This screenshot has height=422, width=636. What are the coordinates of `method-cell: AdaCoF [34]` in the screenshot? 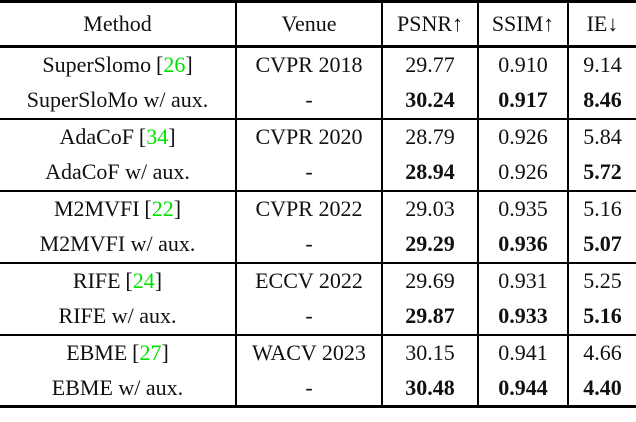 It's located at (118, 137).